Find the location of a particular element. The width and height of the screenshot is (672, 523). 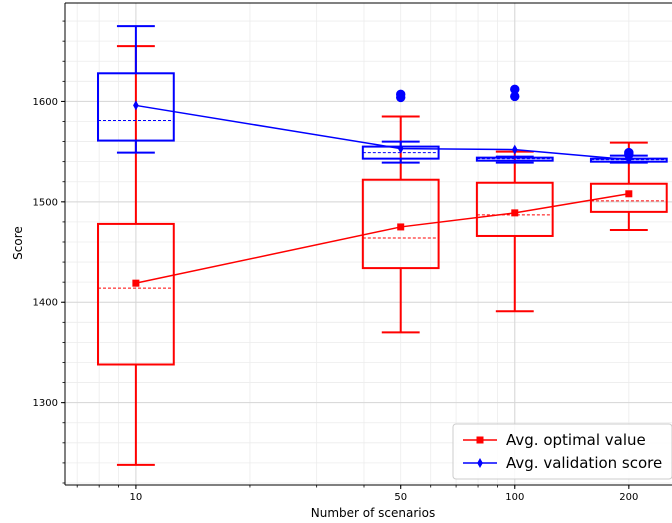

legend-marker-diamond is located at coordinates (480, 463).